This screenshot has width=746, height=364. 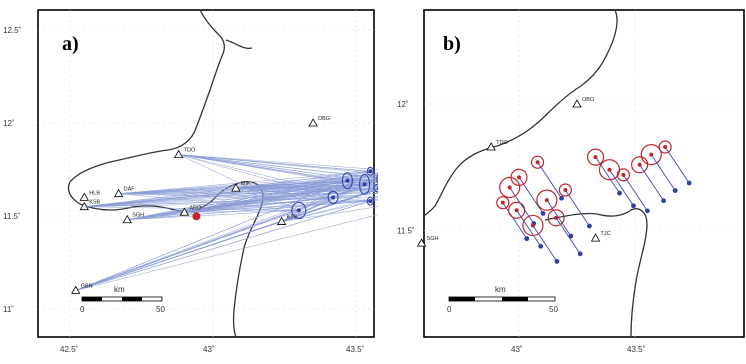 I want to click on map-a-scale-bar: km 0 50, so click(x=122, y=299).